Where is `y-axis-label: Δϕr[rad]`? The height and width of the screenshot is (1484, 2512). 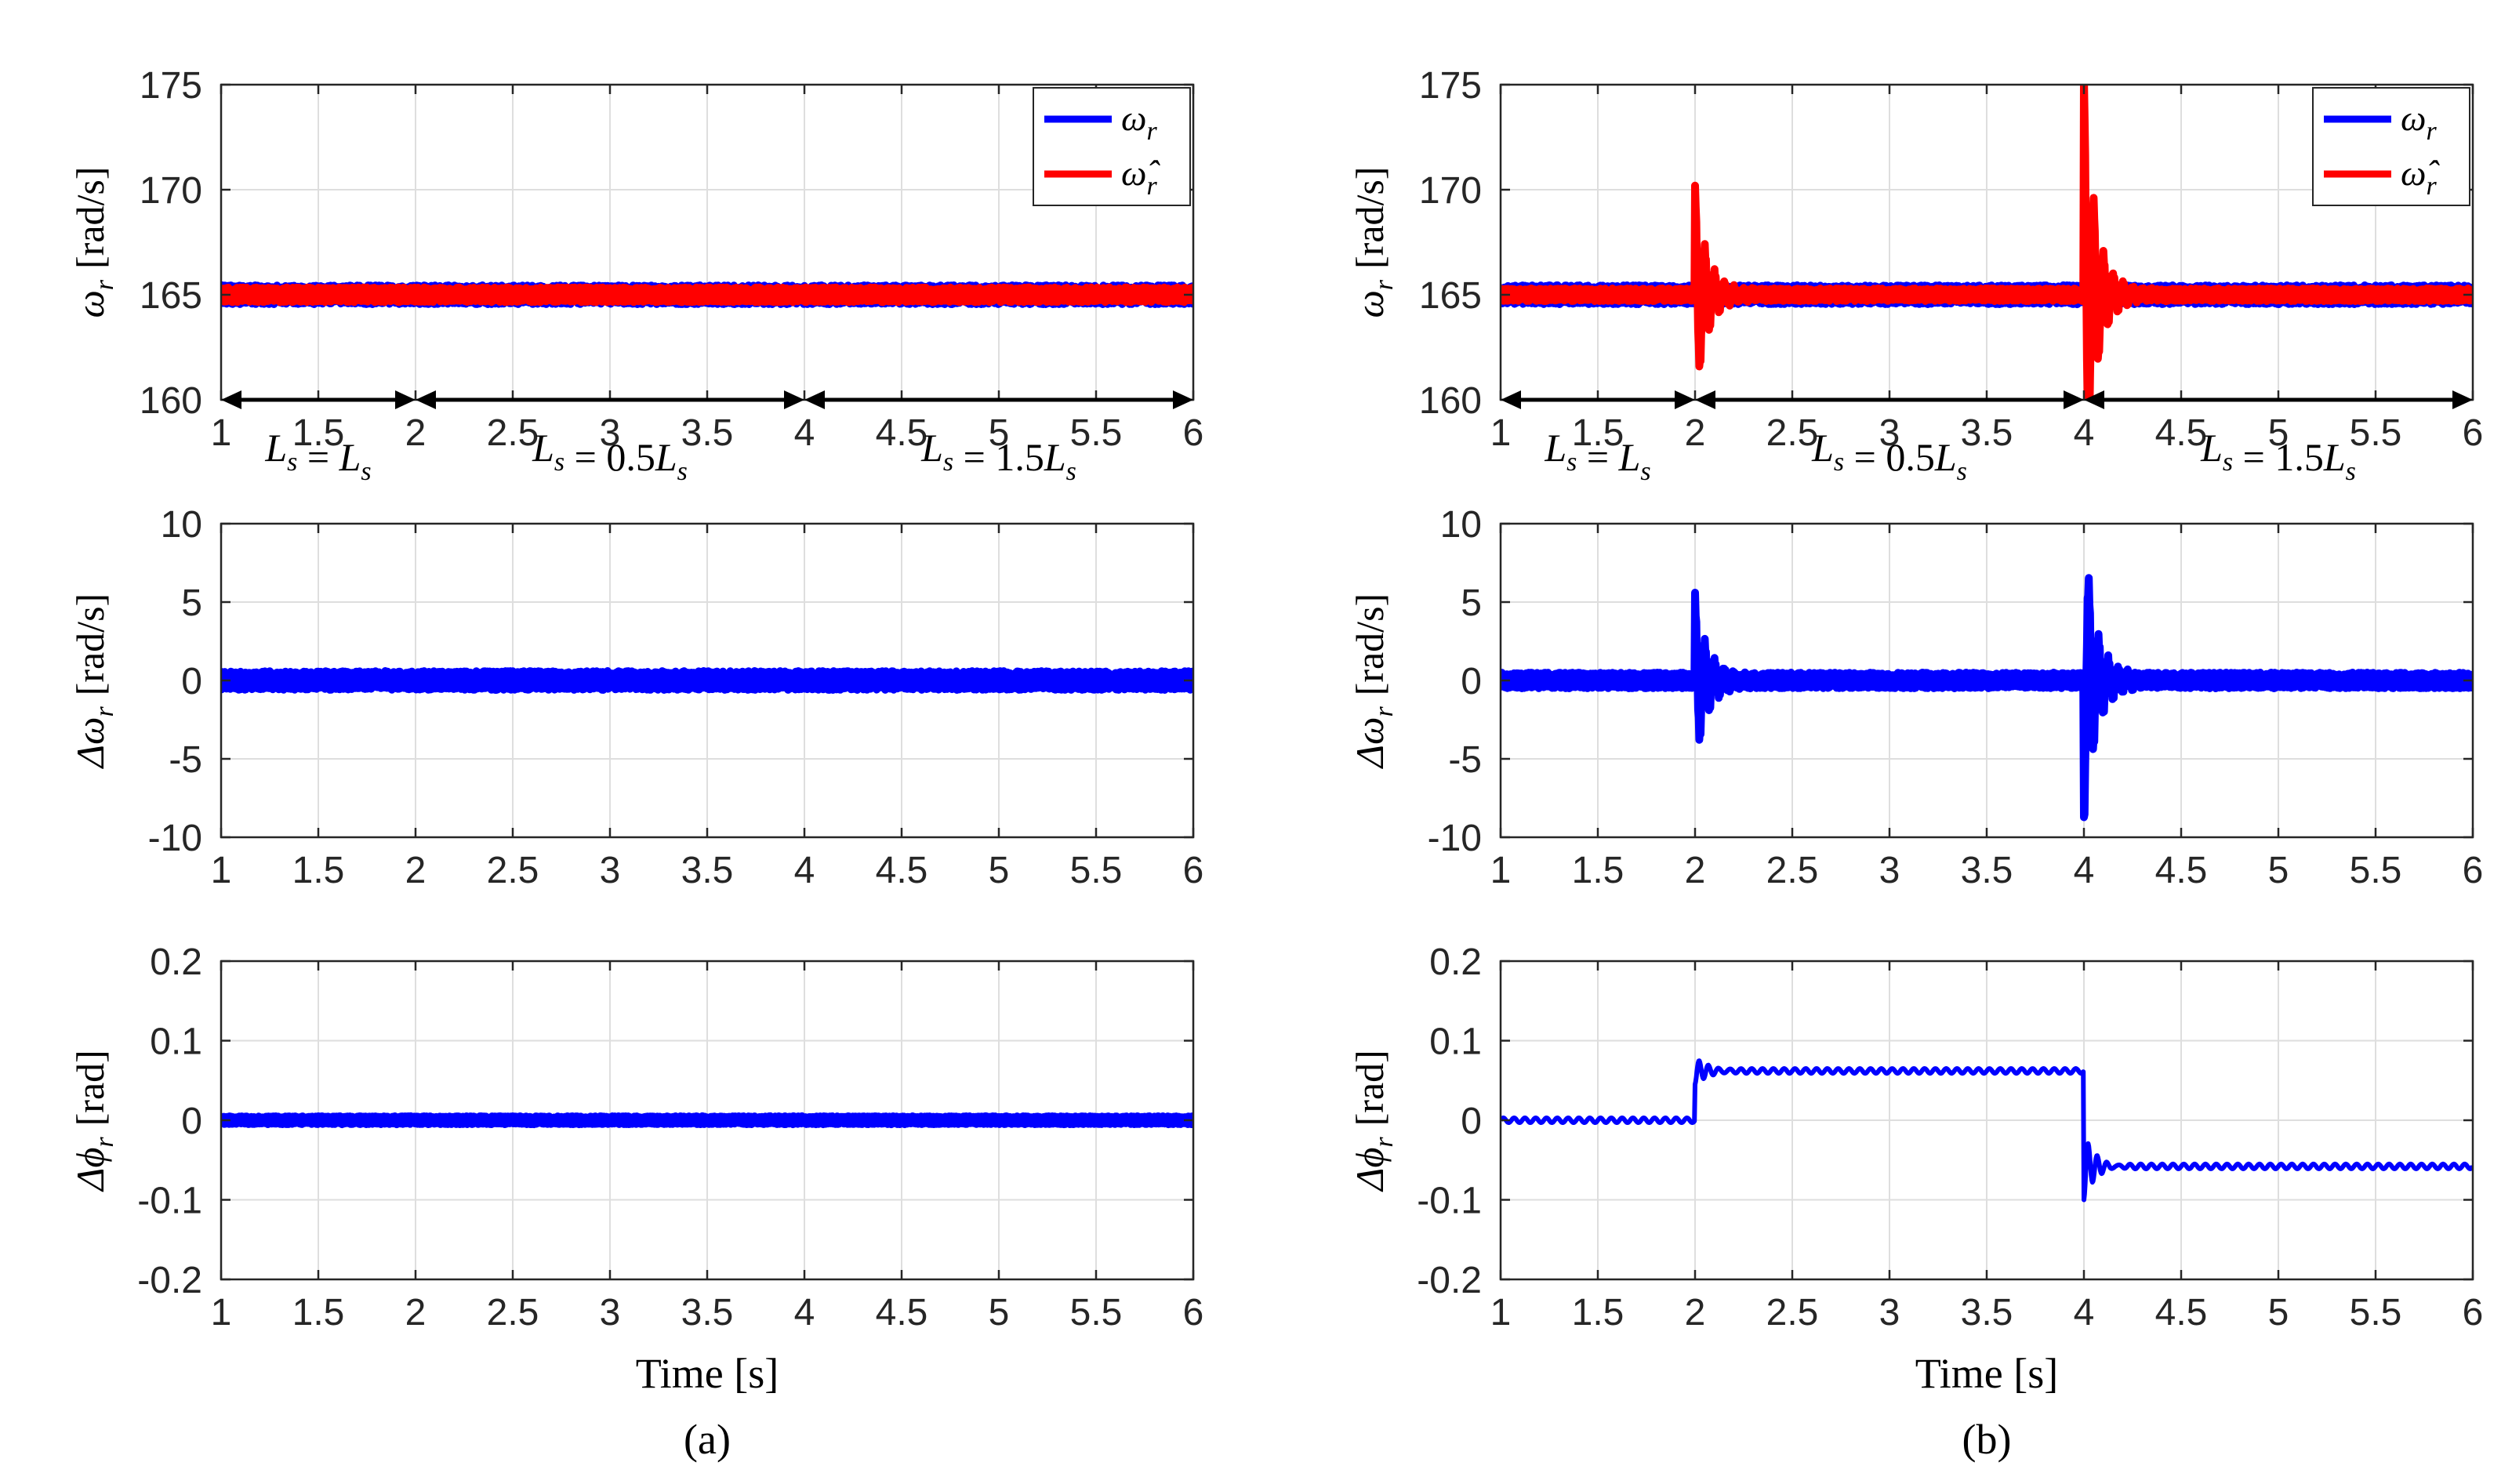
y-axis-label: Δϕr[rad] is located at coordinates (93, 1121).